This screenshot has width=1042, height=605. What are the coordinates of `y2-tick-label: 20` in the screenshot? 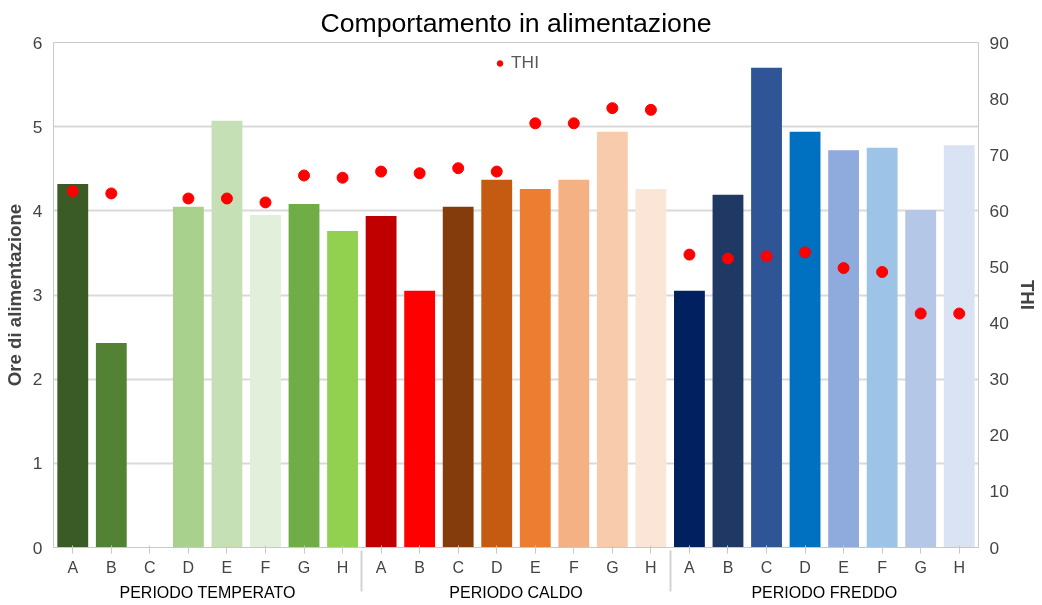 It's located at (999, 435).